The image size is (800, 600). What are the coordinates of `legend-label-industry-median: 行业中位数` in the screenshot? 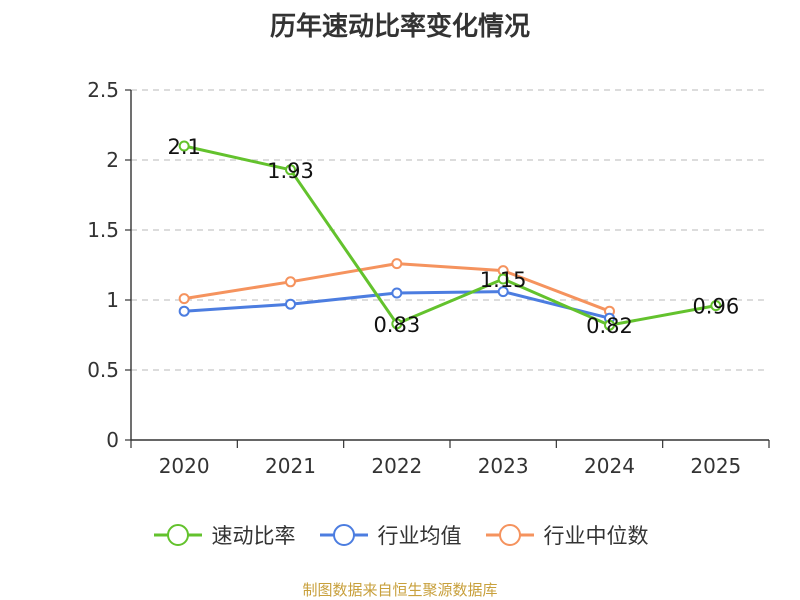 It's located at (596, 536).